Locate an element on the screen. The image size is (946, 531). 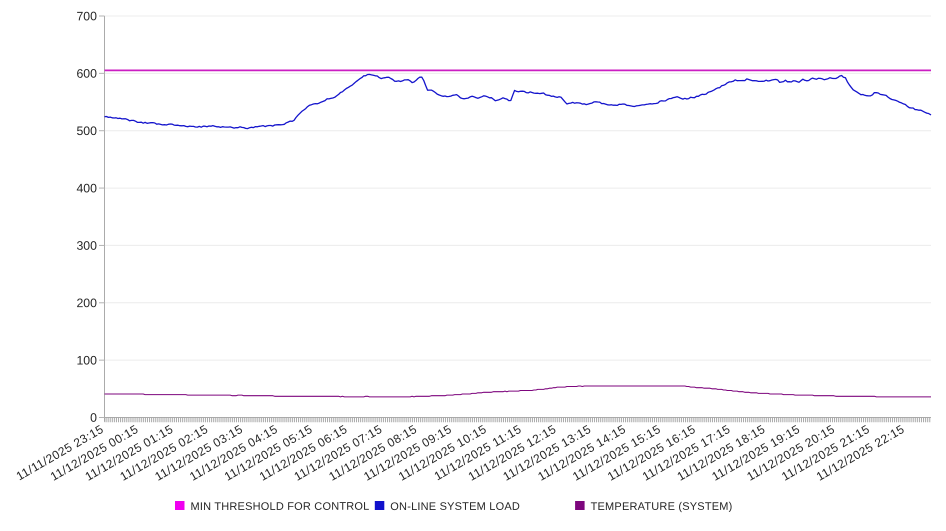
svg-text: 400 is located at coordinates (86, 188).